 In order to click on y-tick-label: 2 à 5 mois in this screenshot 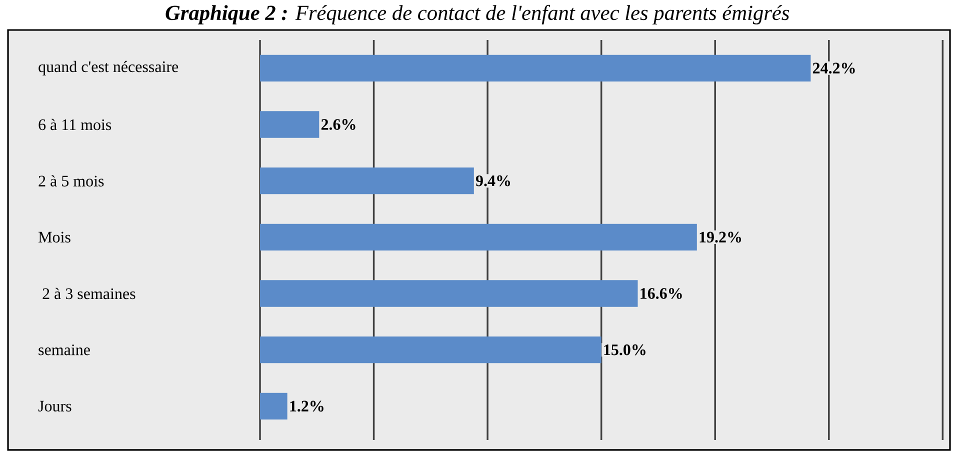, I will do `click(71, 180)`.